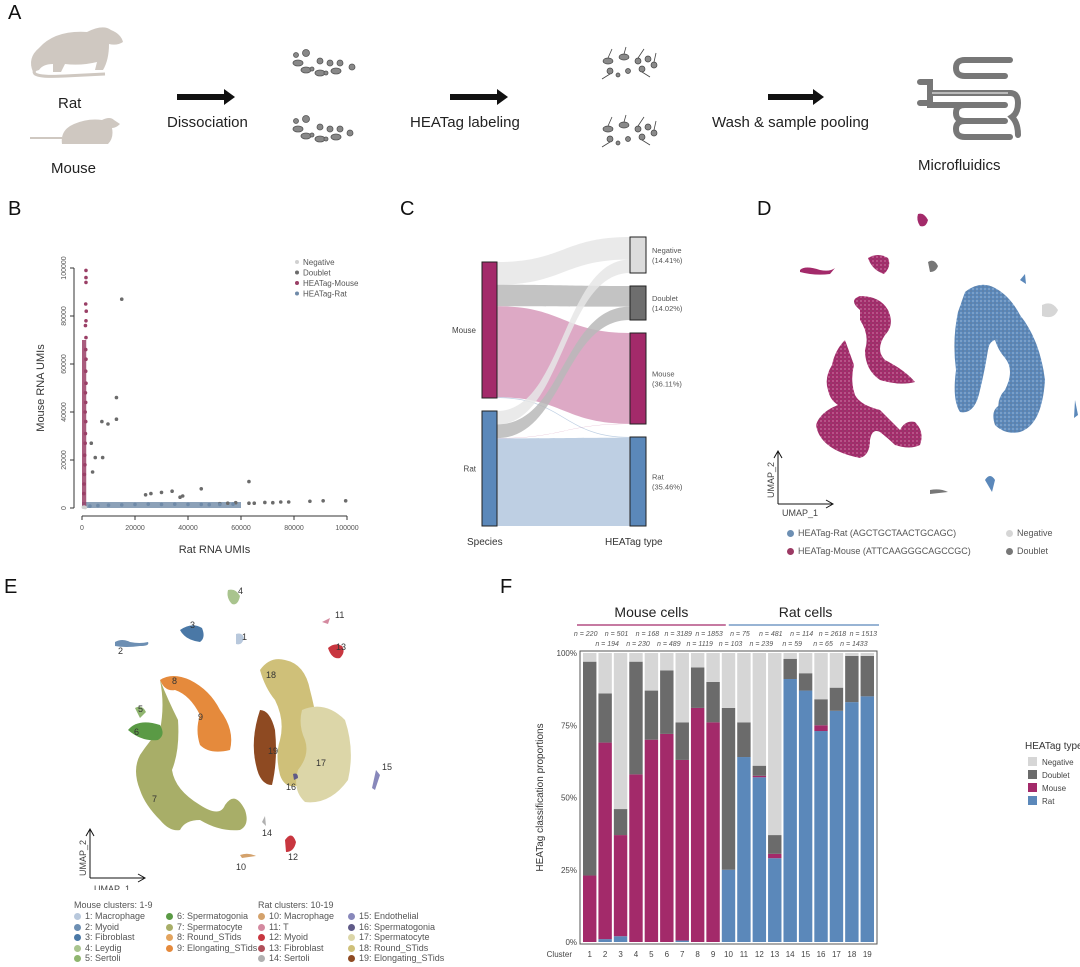 This screenshot has height=967, width=1080. I want to click on y-tick-label: 25%, so click(569, 870).